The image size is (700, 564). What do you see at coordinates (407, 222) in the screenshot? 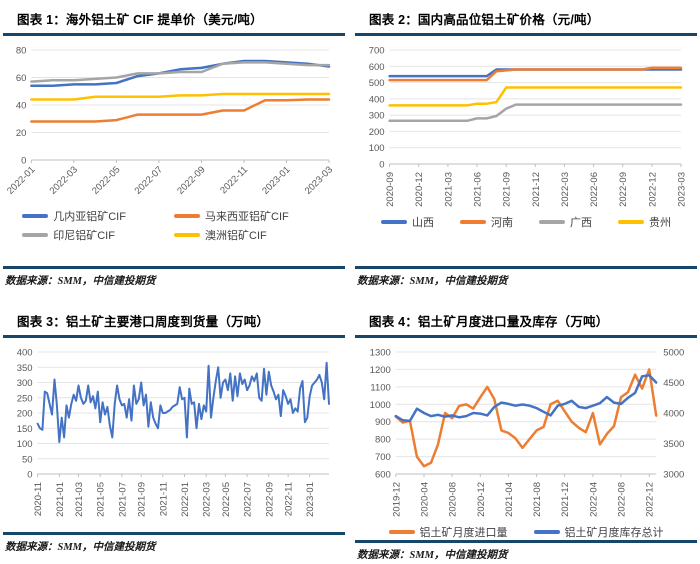
I see `legend-item-山西: 山西` at bounding box center [407, 222].